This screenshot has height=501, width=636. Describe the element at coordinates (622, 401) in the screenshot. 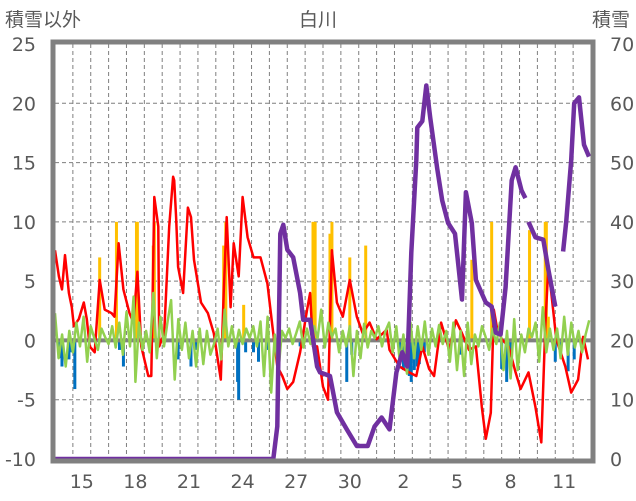

I see `right-y-tick-label: 10` at that location.